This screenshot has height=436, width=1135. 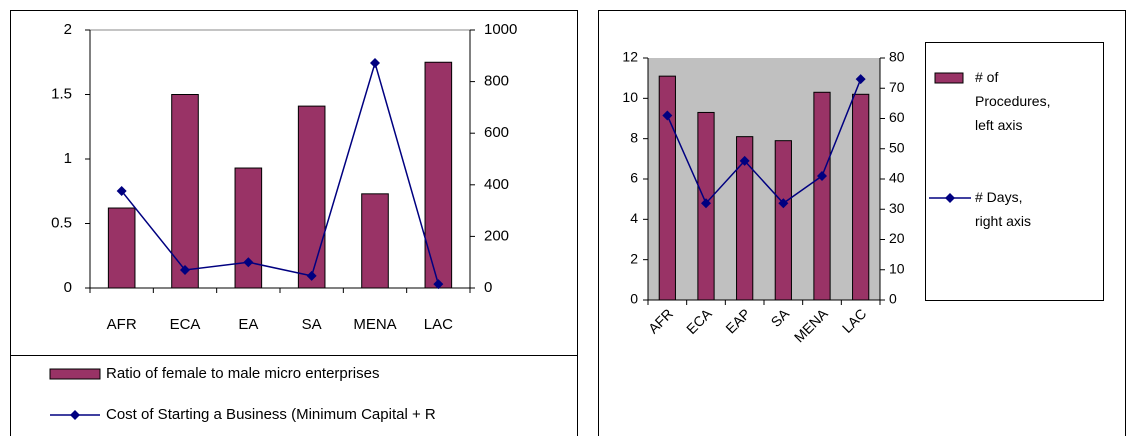 What do you see at coordinates (68, 158) in the screenshot?
I see `y-tick-label: 1` at bounding box center [68, 158].